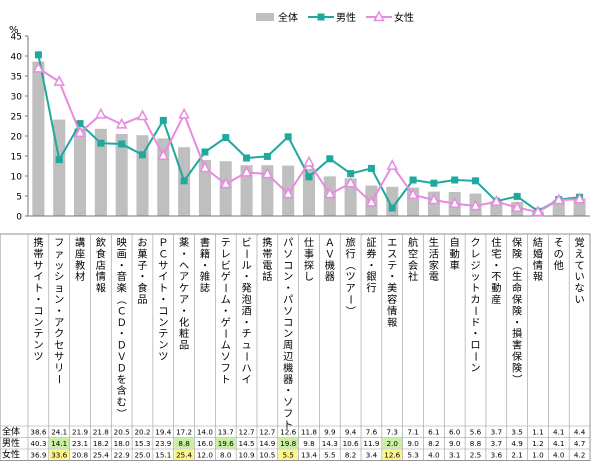 The image size is (599, 473). I want to click on category-label-char: （, so click(350, 265).